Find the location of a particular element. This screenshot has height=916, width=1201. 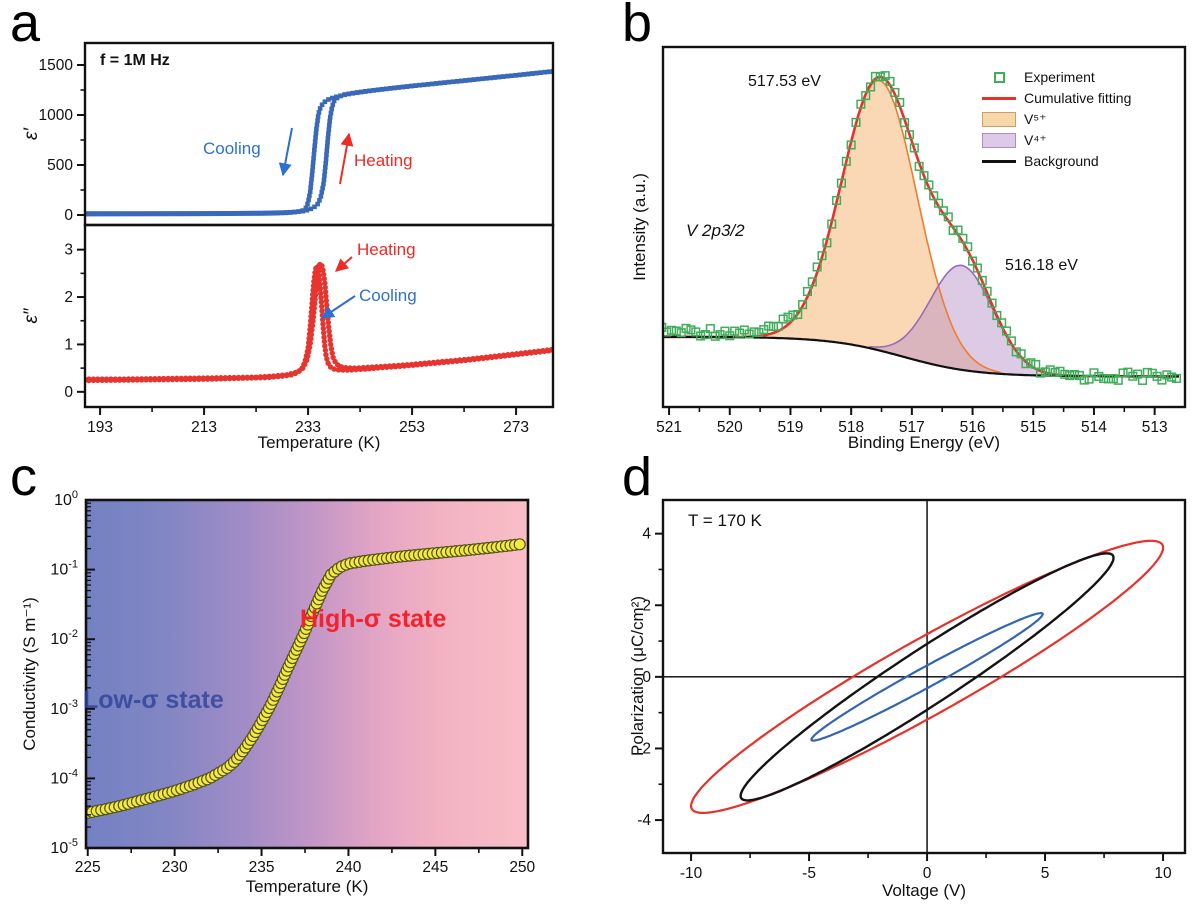

tick-label: 250 is located at coordinates (522, 867).